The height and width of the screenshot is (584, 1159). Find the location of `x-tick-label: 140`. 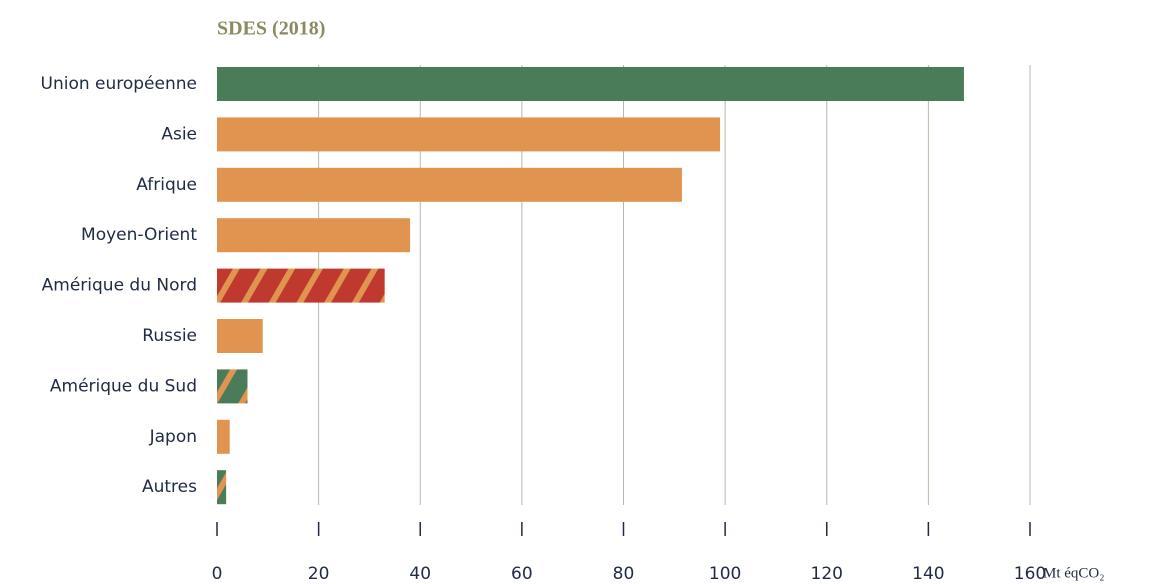

x-tick-label: 140 is located at coordinates (928, 574).